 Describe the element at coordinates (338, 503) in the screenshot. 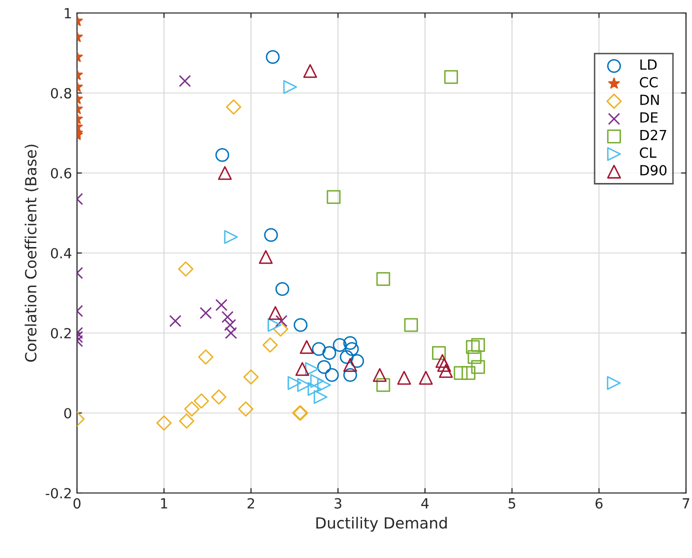

I see `x-tick-label: 3` at that location.